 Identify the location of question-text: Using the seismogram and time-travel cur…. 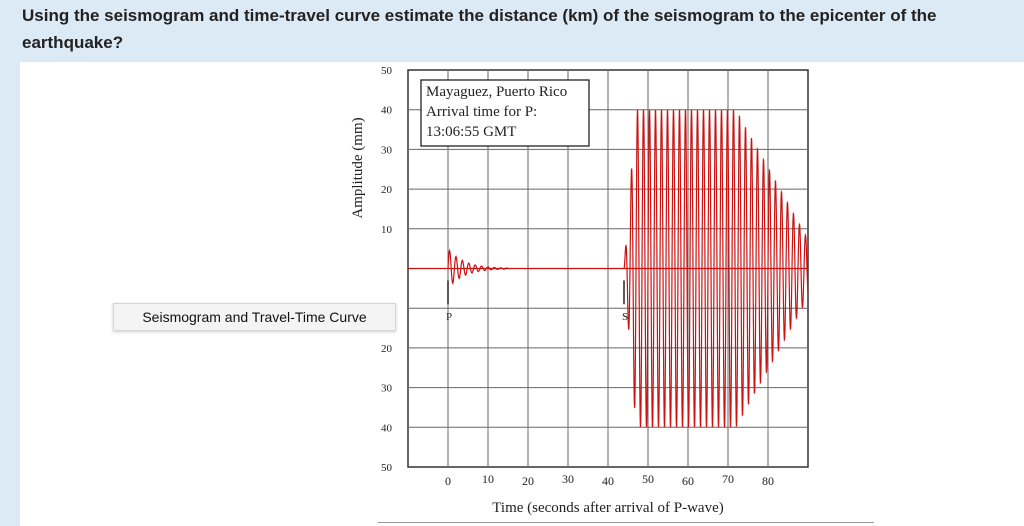
(479, 29).